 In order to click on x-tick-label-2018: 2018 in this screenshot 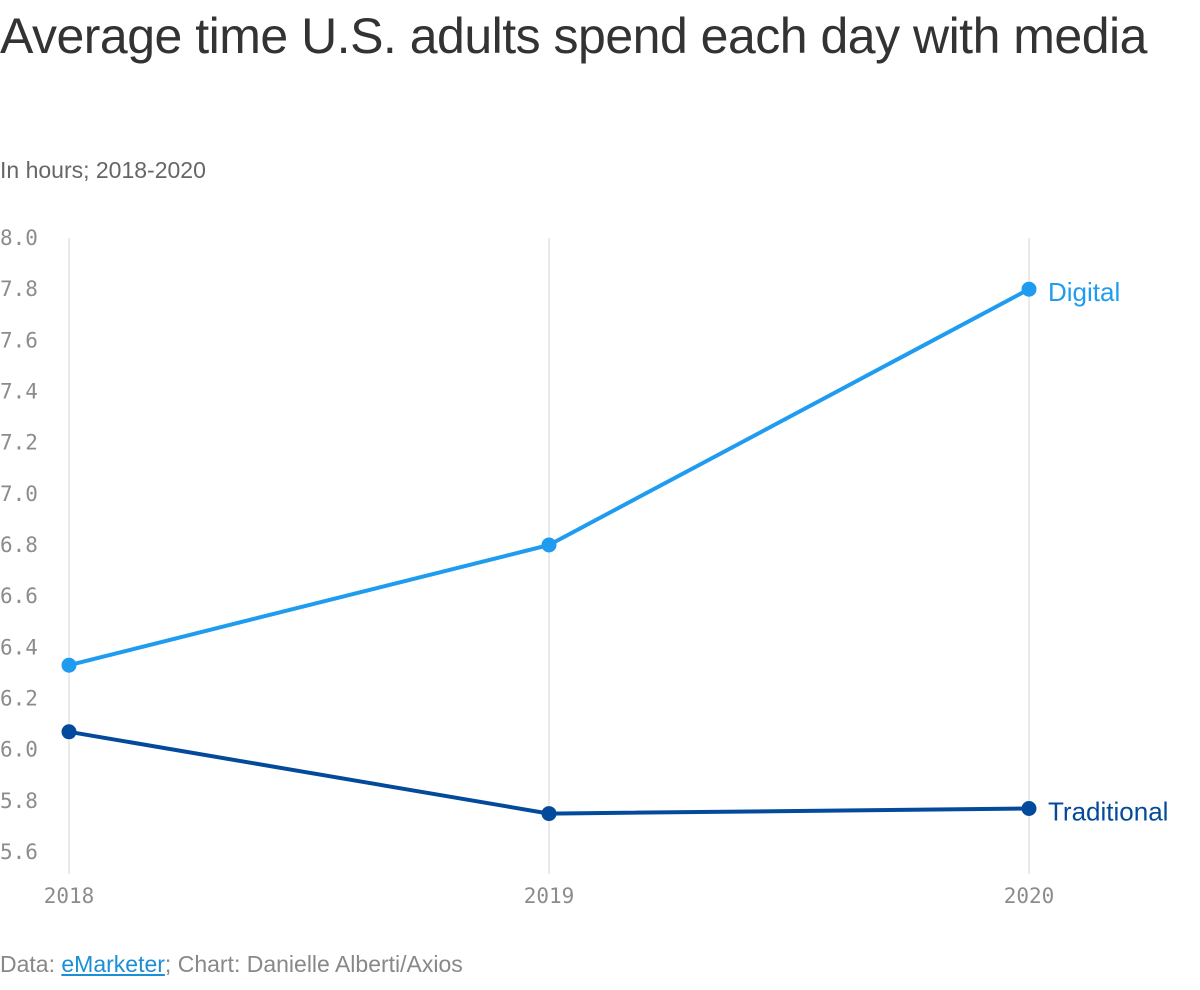, I will do `click(69, 896)`.